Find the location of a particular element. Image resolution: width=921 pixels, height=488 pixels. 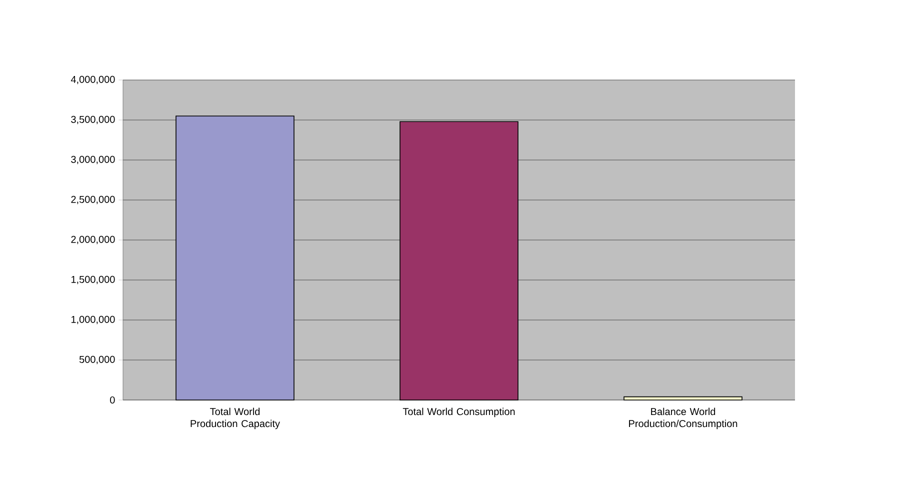

y-tick-label: 3,500,000 is located at coordinates (93, 120).